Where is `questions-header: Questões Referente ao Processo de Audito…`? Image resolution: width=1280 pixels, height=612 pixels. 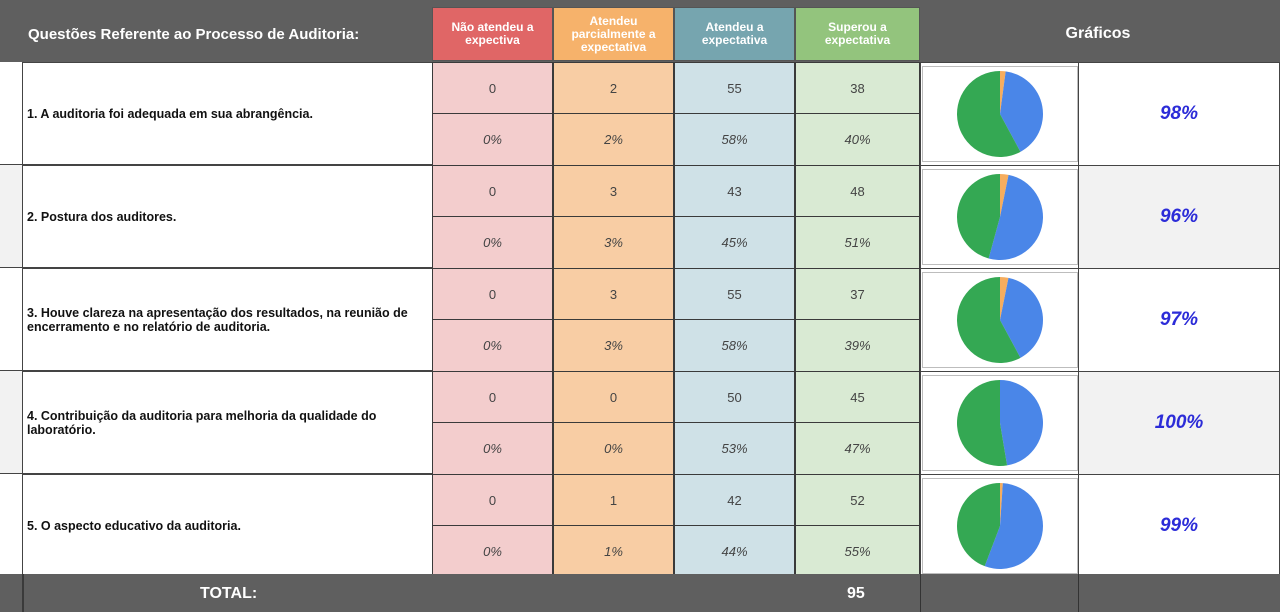 questions-header: Questões Referente ao Processo de Audito… is located at coordinates (194, 34).